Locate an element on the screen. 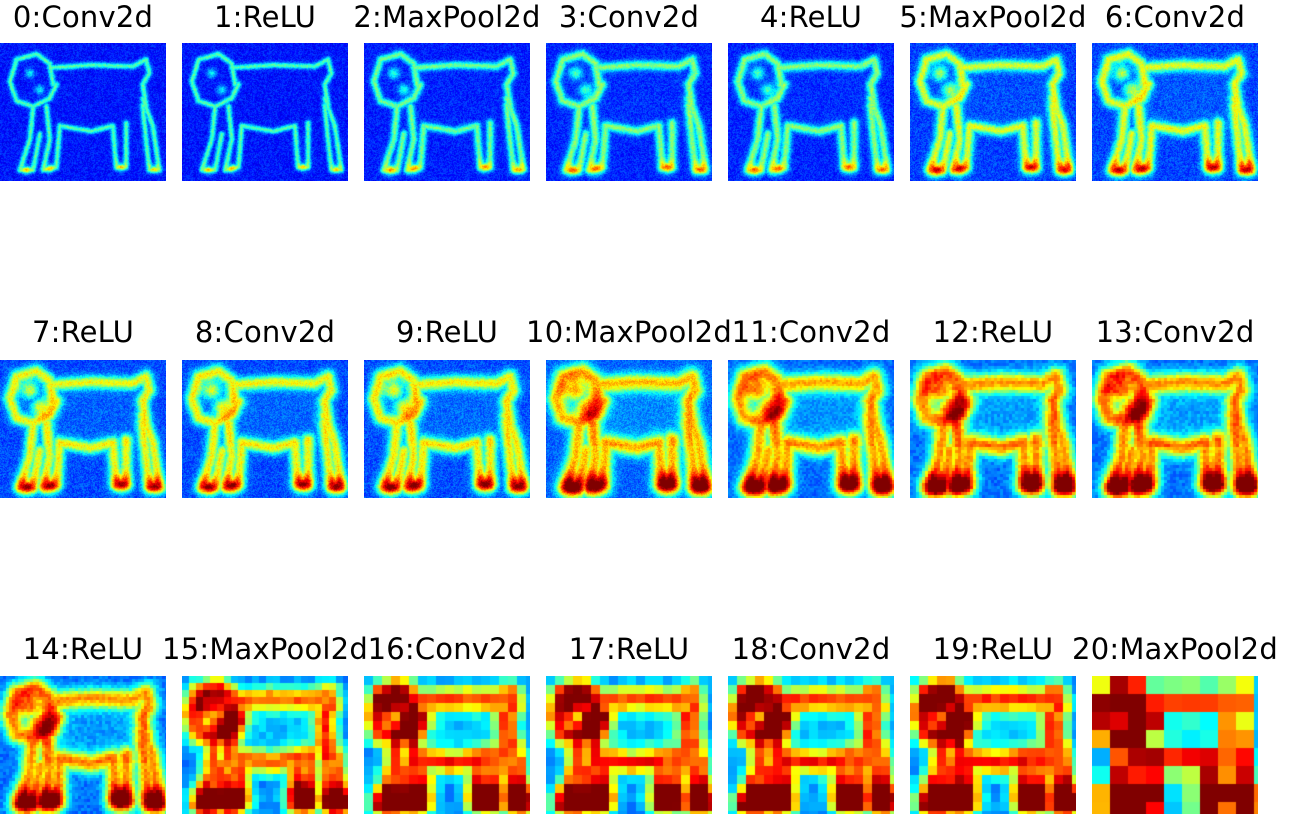 The width and height of the screenshot is (1290, 820). panel-title: 15:MaxPool2d is located at coordinates (265, 649).